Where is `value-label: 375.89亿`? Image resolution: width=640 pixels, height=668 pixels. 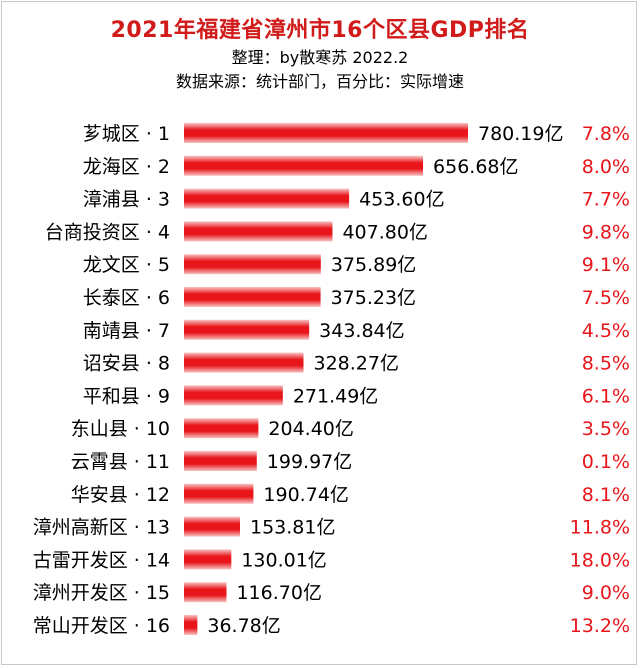
value-label: 375.89亿 is located at coordinates (373, 265).